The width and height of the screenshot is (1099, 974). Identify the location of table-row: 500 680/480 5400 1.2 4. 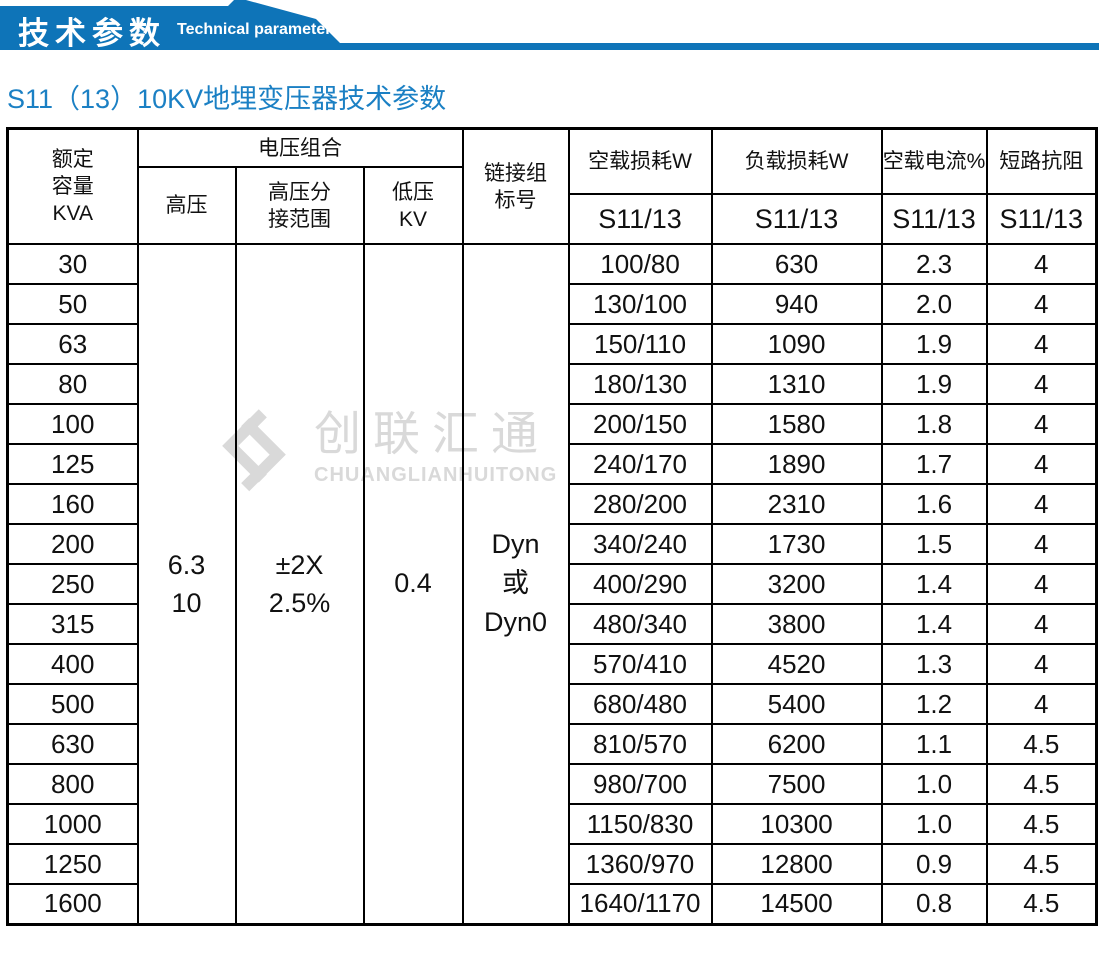
(552, 704).